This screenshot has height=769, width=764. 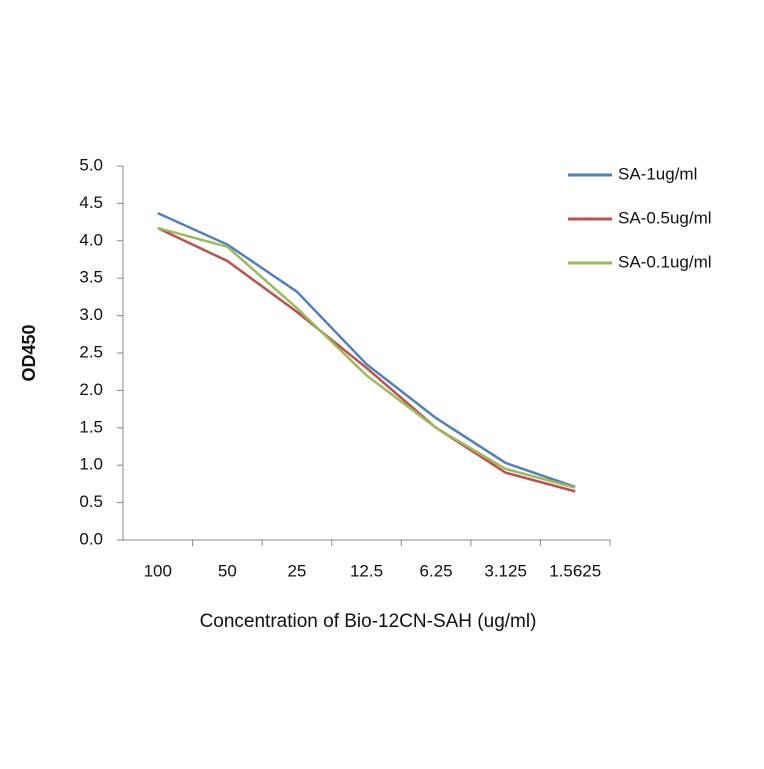 What do you see at coordinates (91, 426) in the screenshot?
I see `y-tick-label: 1.5` at bounding box center [91, 426].